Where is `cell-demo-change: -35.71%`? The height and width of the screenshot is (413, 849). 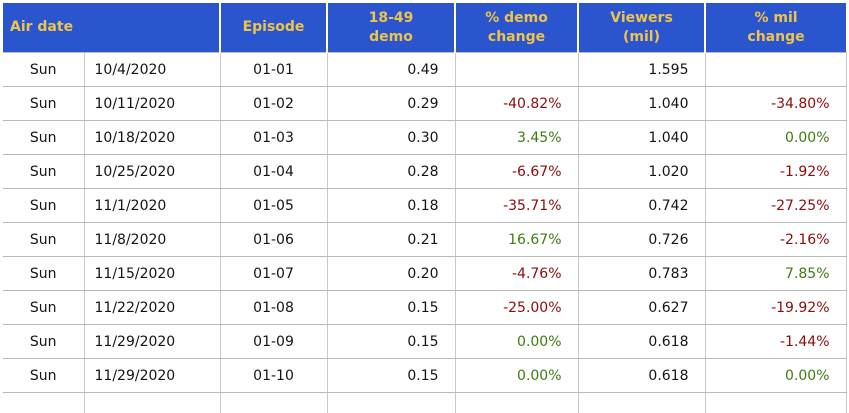
cell-demo-change: -35.71% is located at coordinates (517, 205).